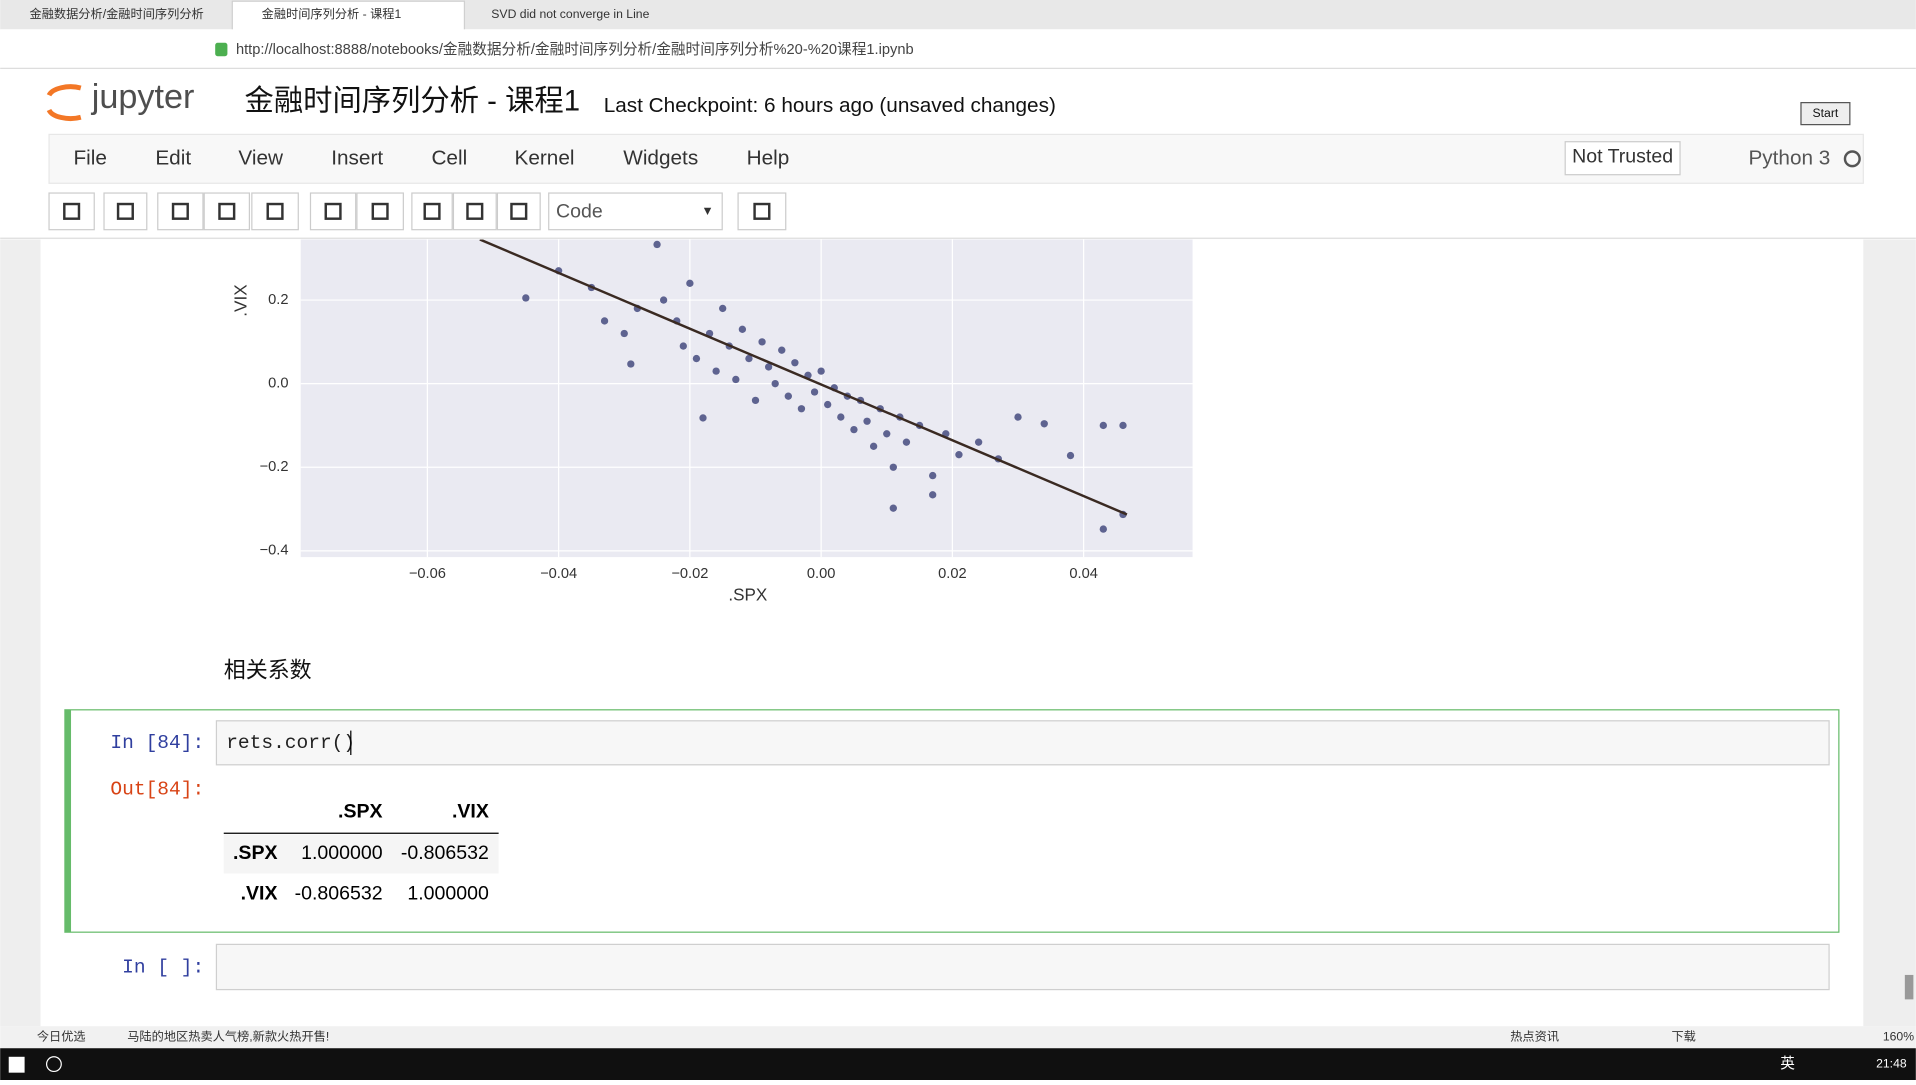  What do you see at coordinates (342, 853) in the screenshot?
I see `table-cell: 1.000000` at bounding box center [342, 853].